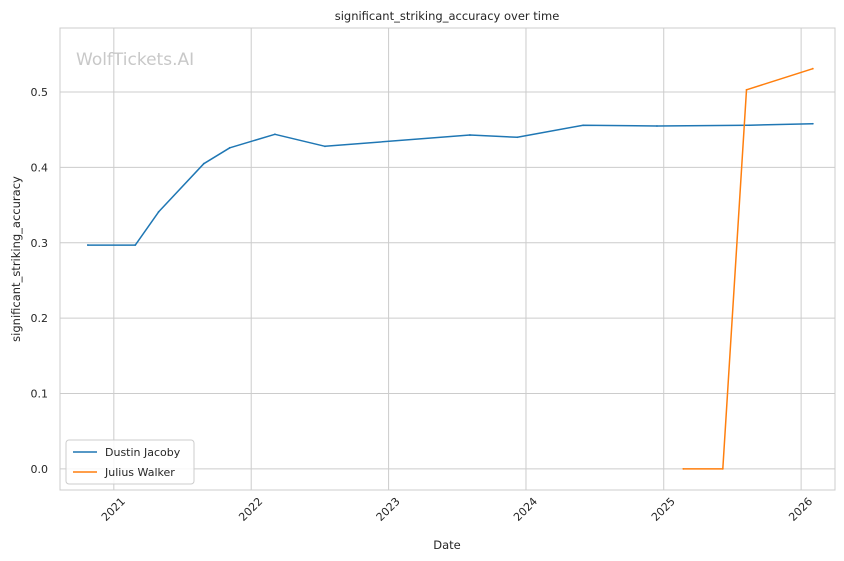 The height and width of the screenshot is (561, 844). I want to click on legend-box, so click(130, 462).